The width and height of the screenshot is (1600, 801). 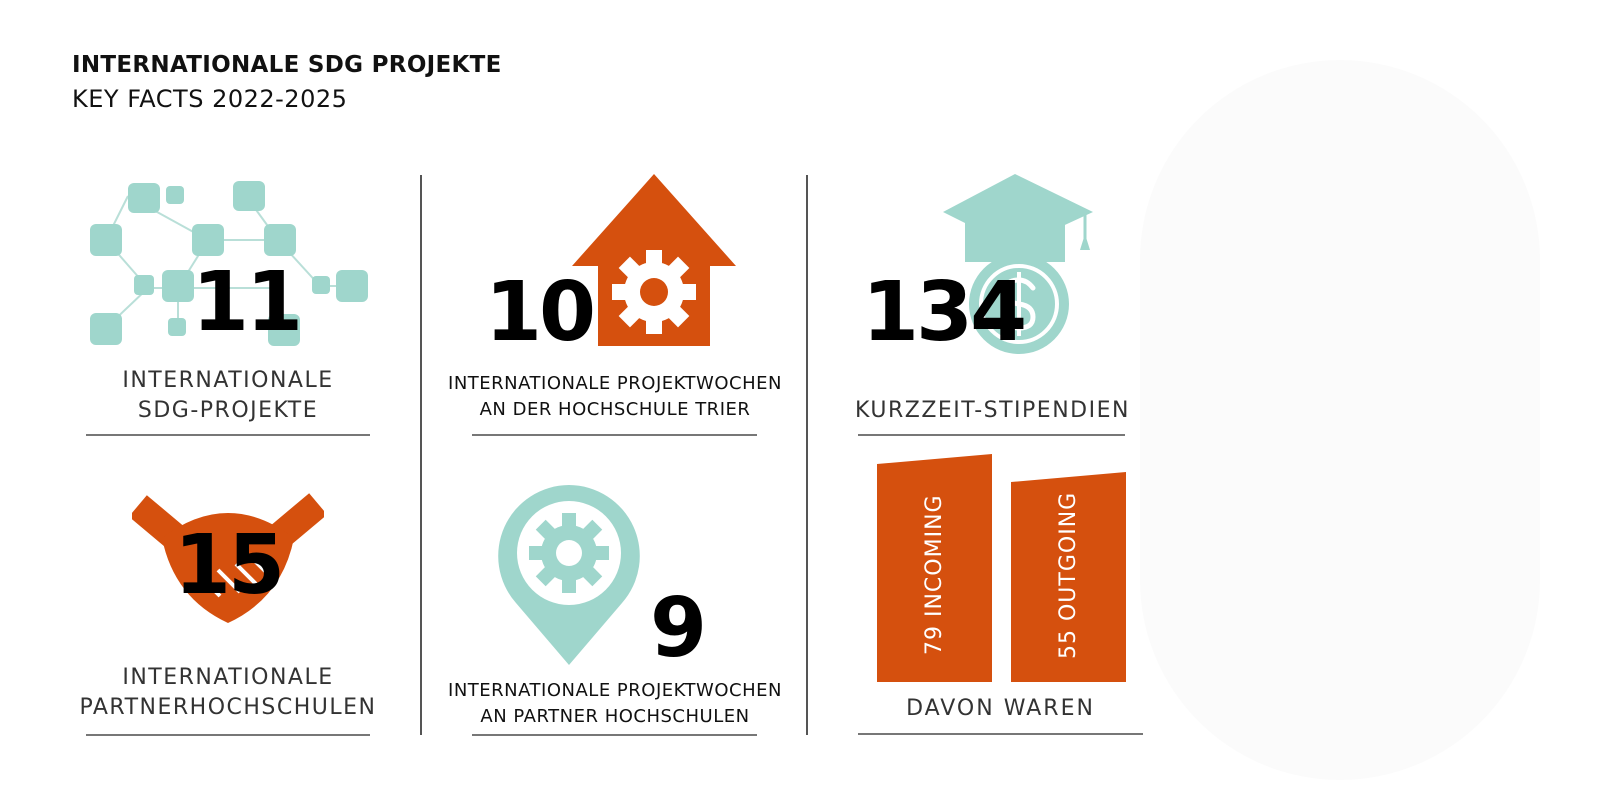 I want to click on bar-label: 55 OUTGOING, so click(x=1068, y=575).